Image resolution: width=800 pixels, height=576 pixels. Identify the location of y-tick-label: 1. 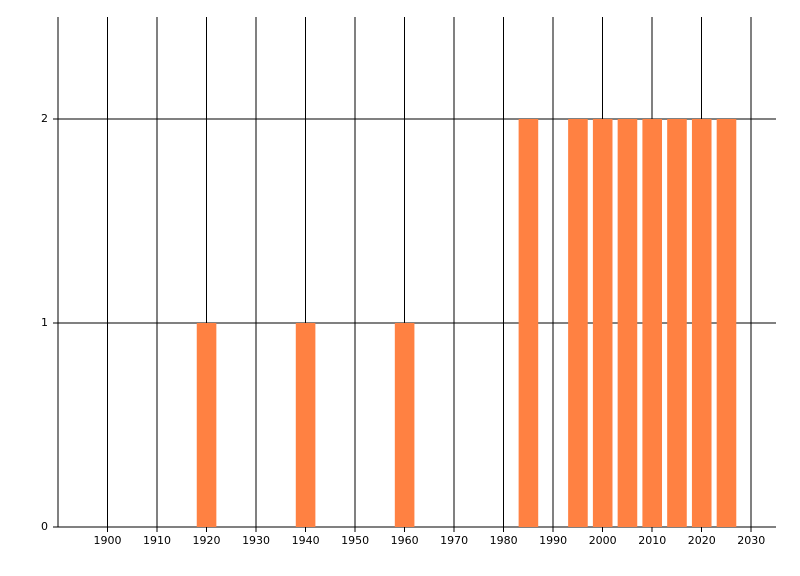
(44, 322).